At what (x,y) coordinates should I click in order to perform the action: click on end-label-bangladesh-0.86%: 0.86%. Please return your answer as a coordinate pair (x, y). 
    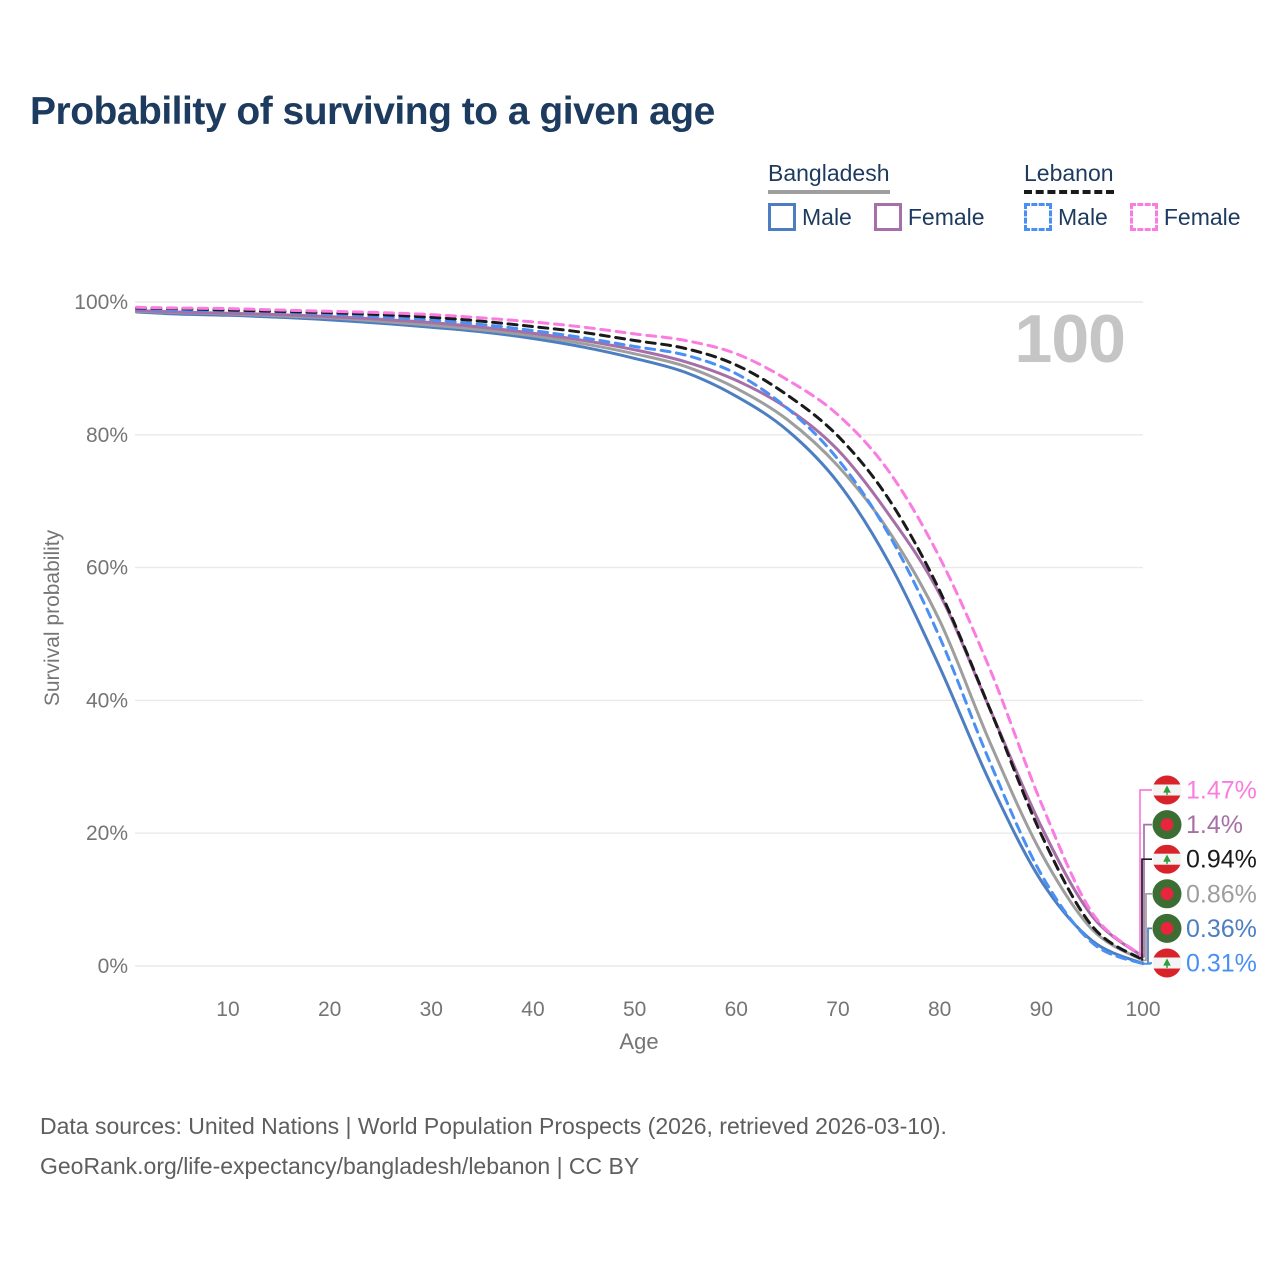
    Looking at the image, I should click on (1204, 894).